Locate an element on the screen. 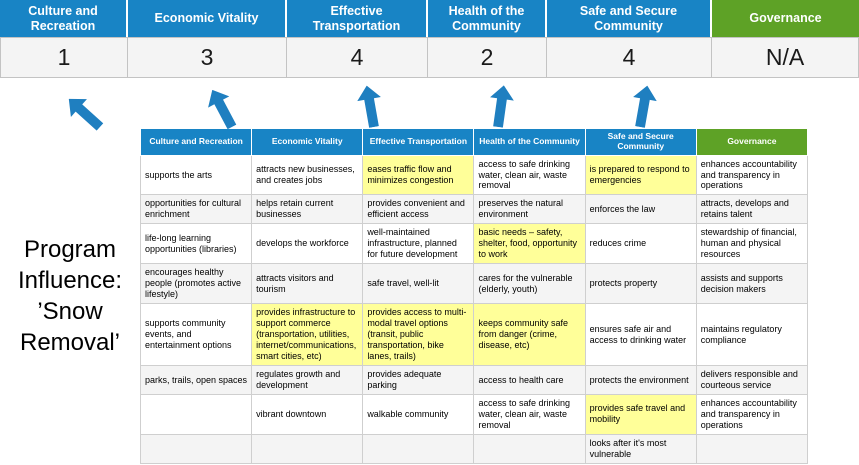 The width and height of the screenshot is (859, 465). matrix-header-cell: Governance is located at coordinates (752, 142).